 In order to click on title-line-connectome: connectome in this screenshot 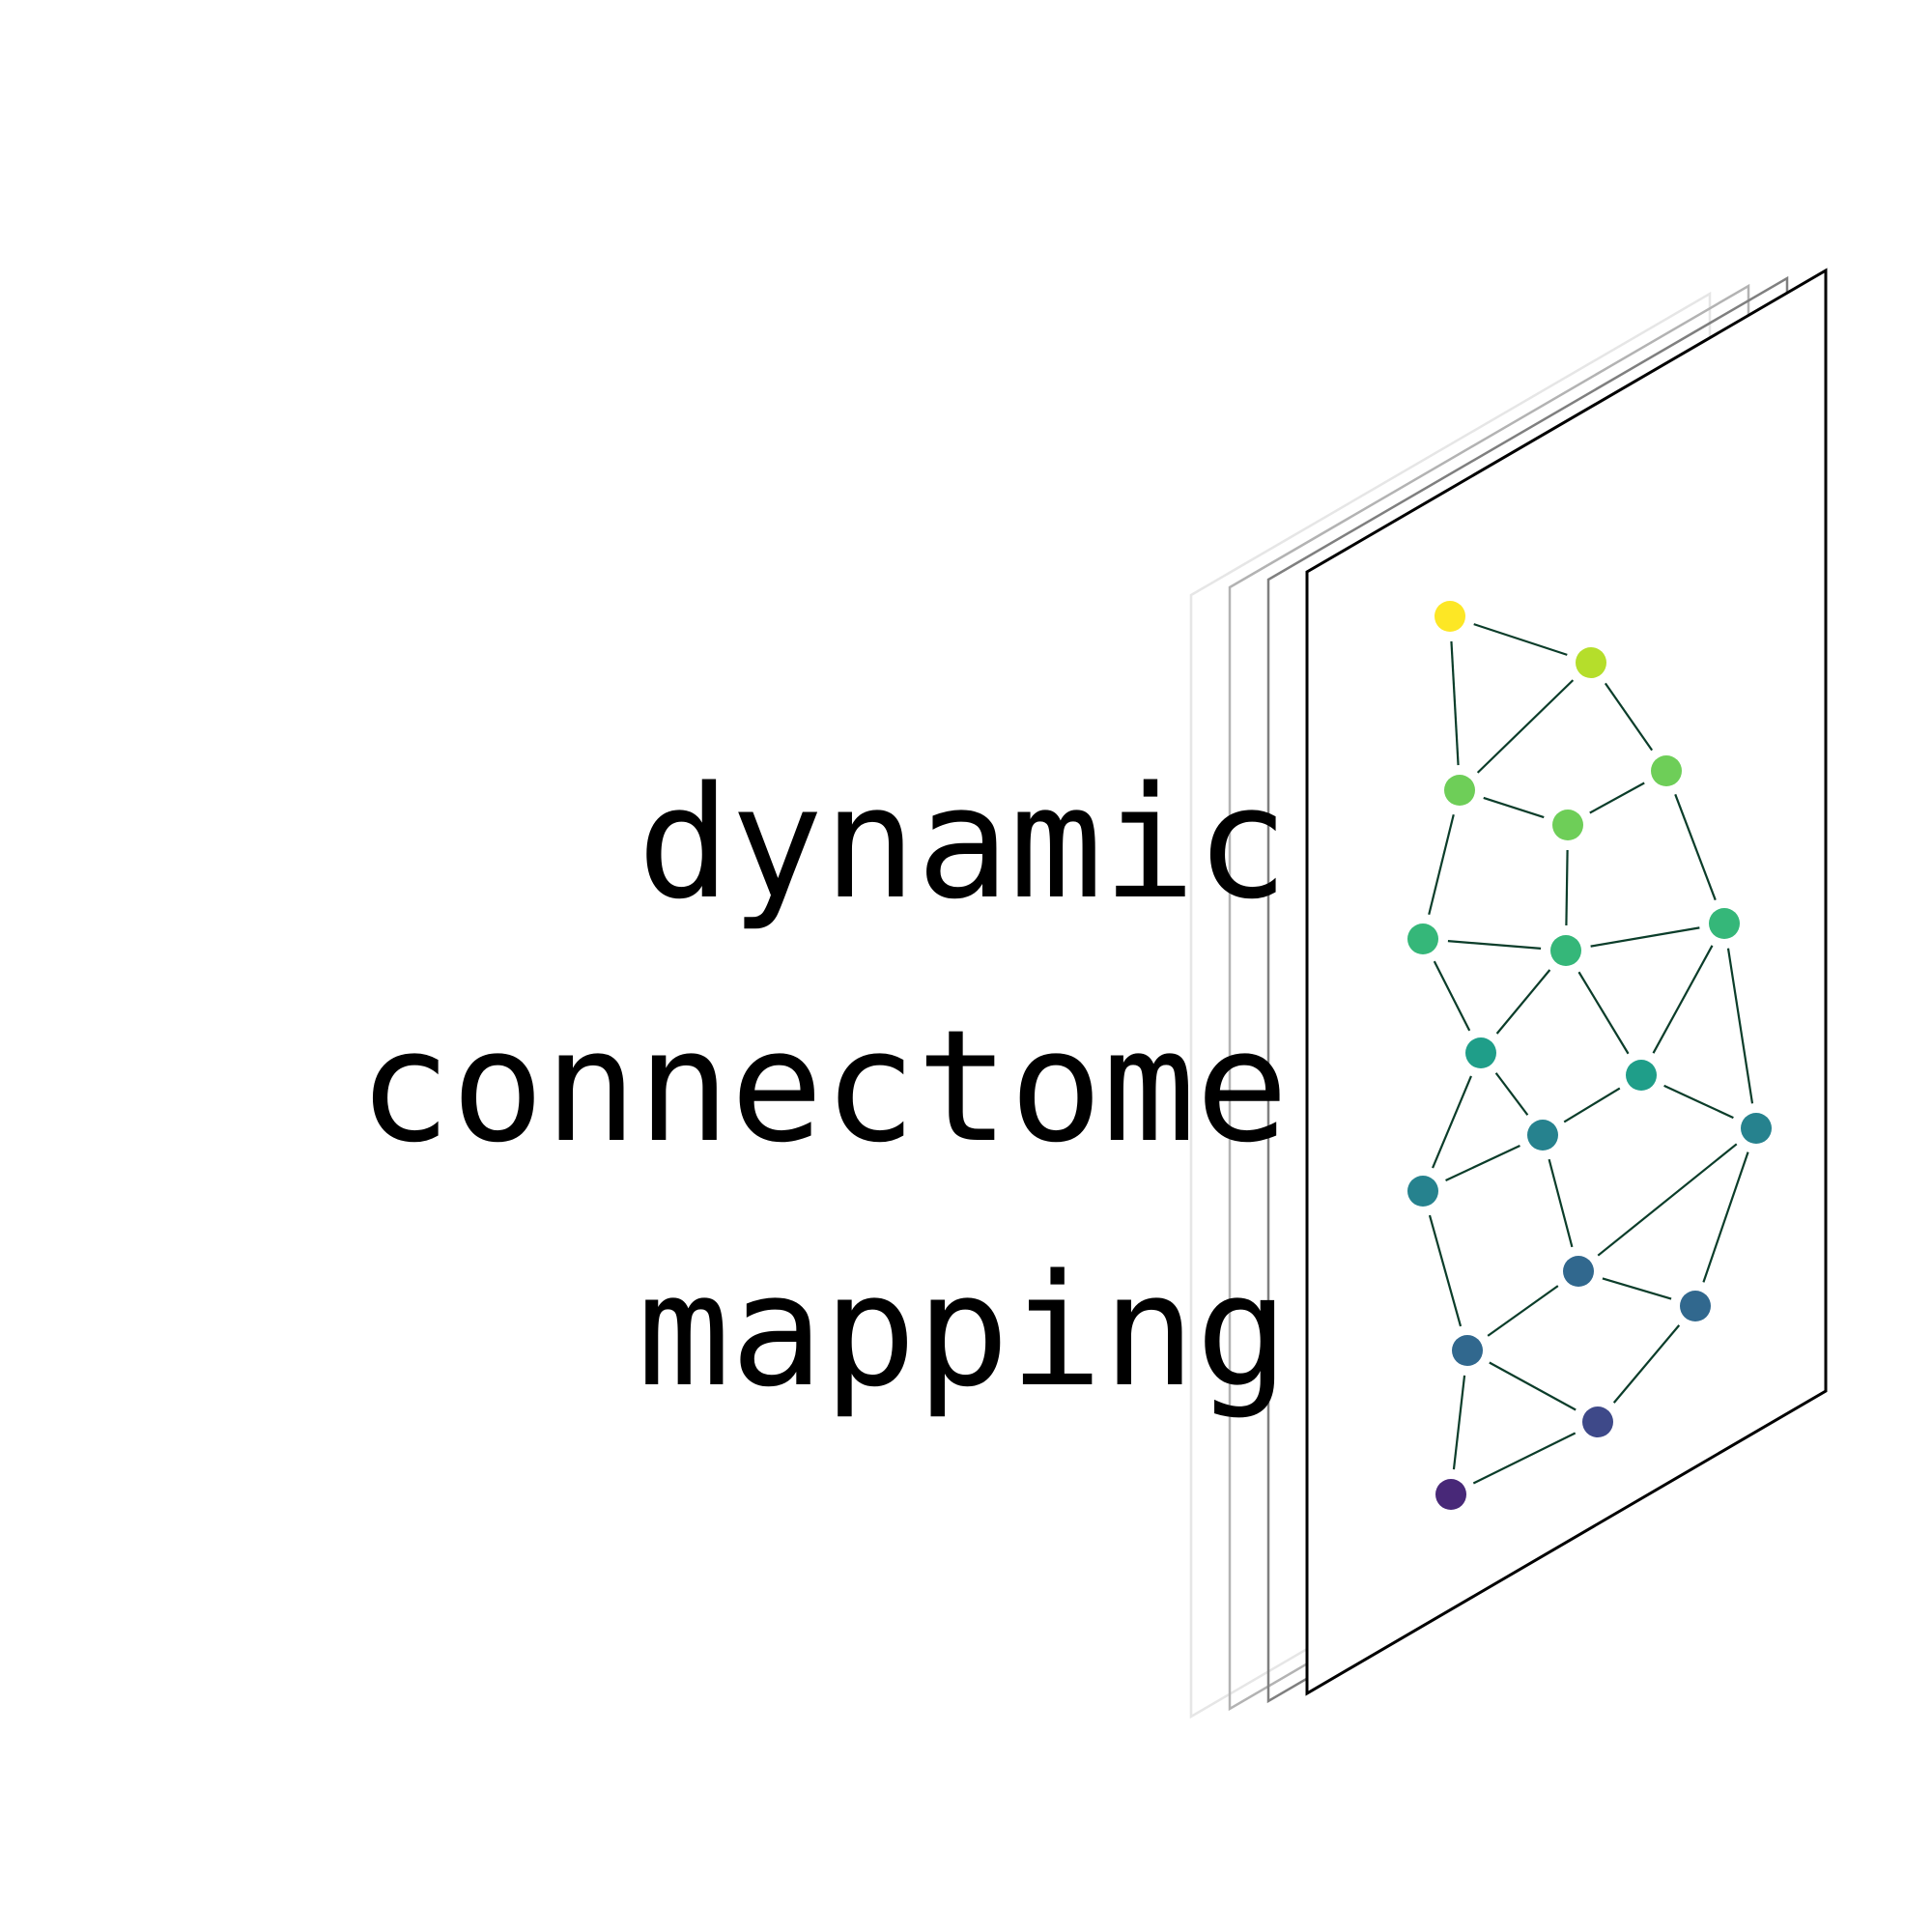, I will do `click(823, 1086)`.